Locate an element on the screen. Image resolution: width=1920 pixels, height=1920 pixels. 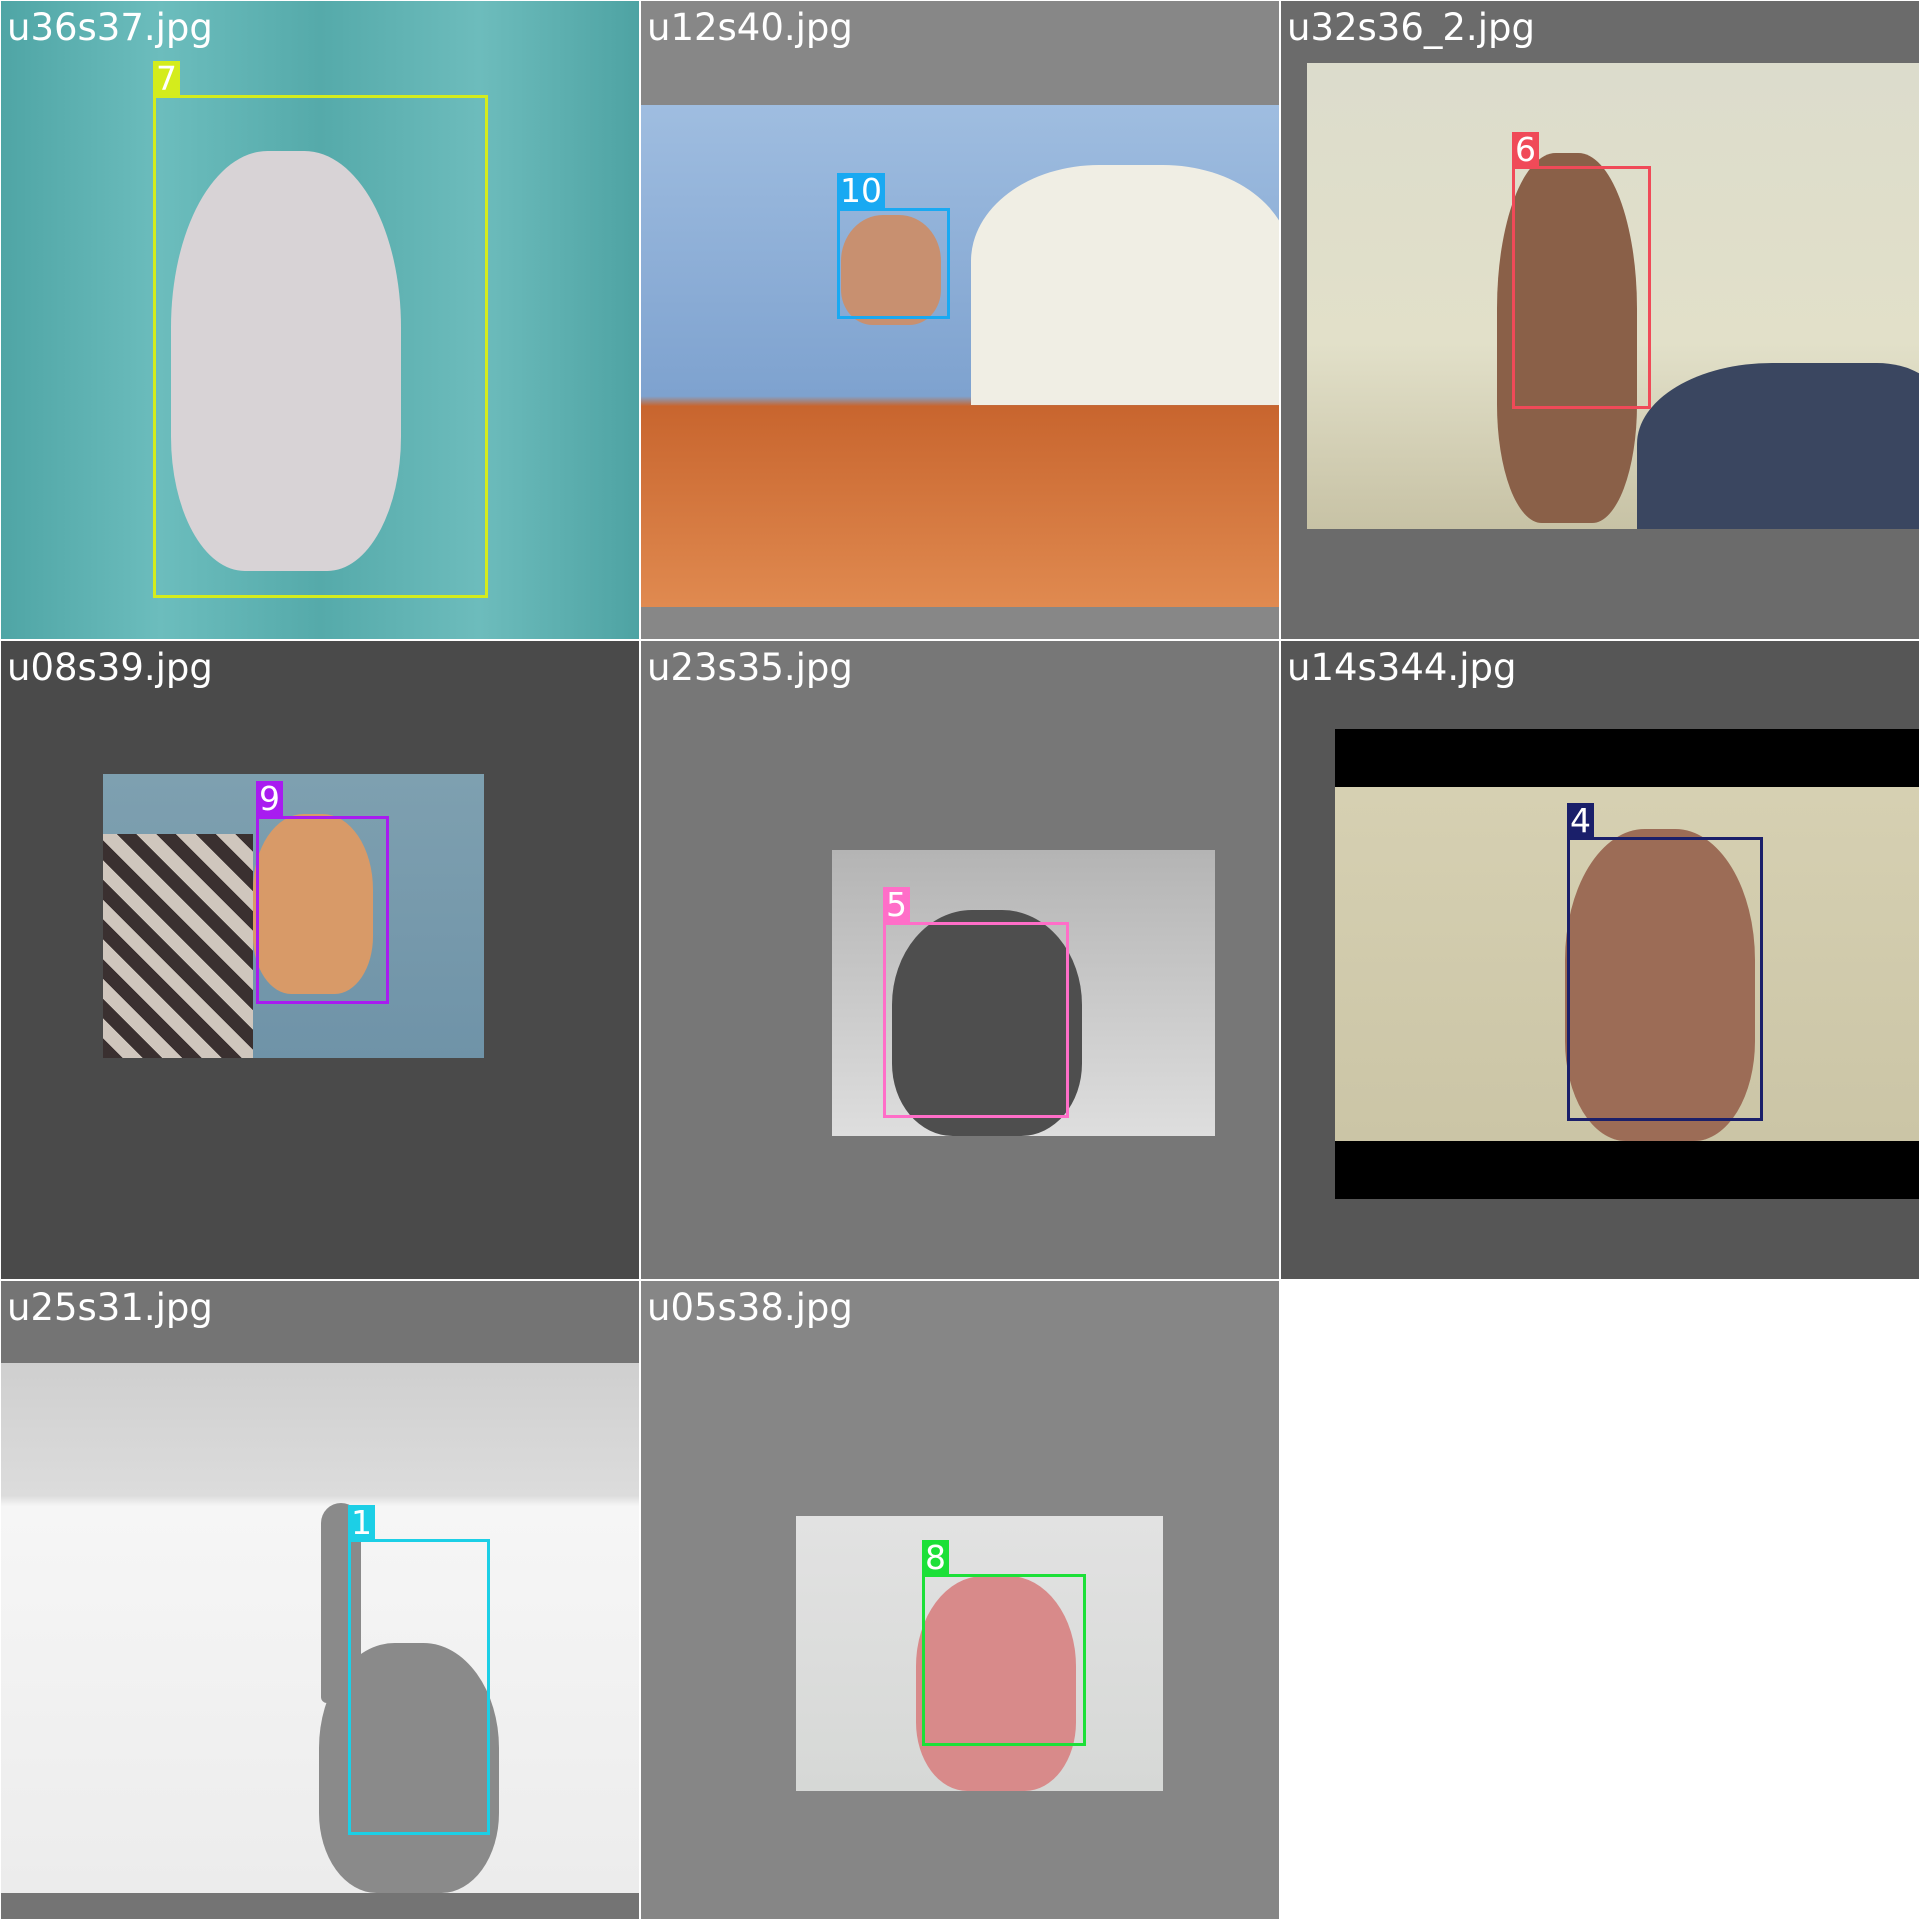
tile-u23s35: 5 u23s35.jpg is located at coordinates (960, 960).